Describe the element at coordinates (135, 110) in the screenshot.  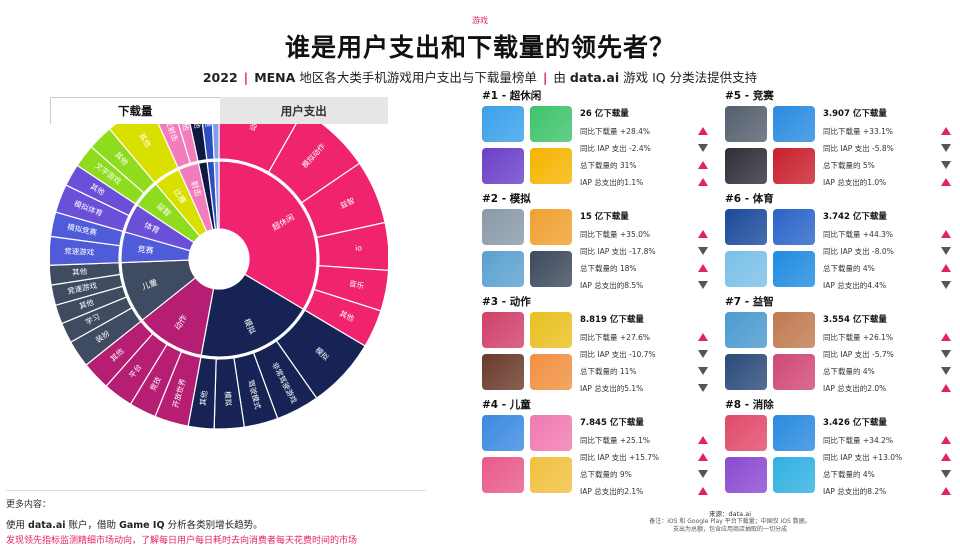
I see `tab-downloads: 下载量` at that location.